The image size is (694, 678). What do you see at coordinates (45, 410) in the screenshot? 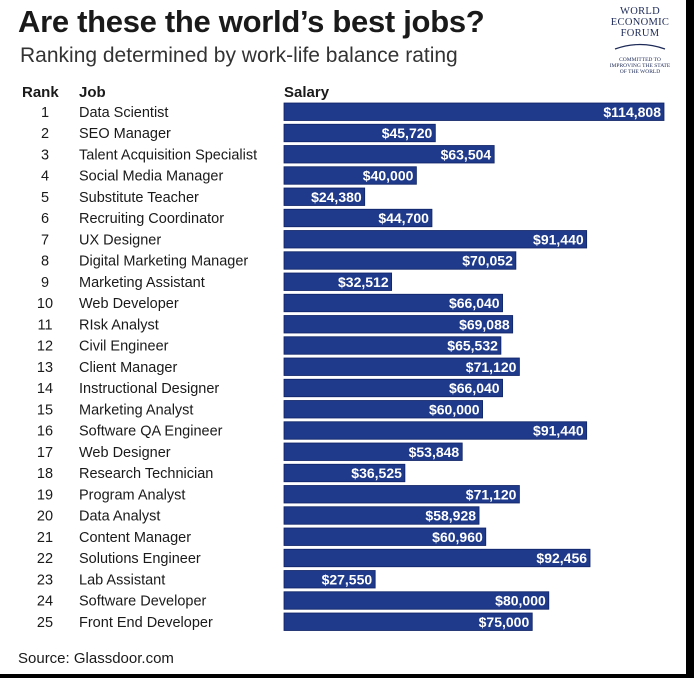
I see `rank-label: 15` at bounding box center [45, 410].